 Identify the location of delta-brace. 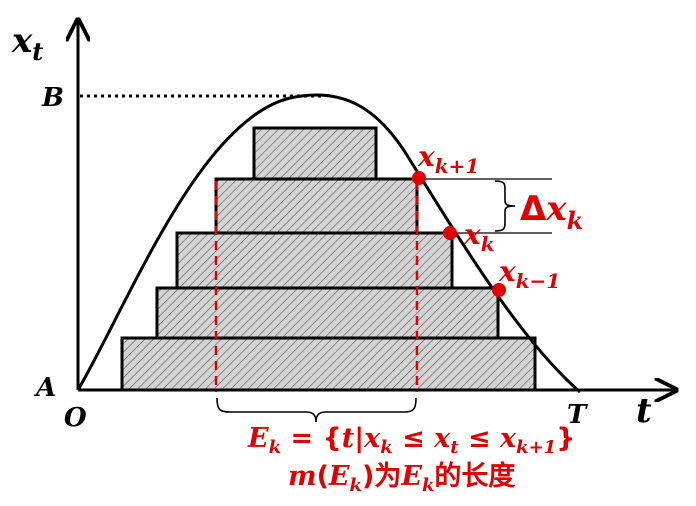
(505, 206).